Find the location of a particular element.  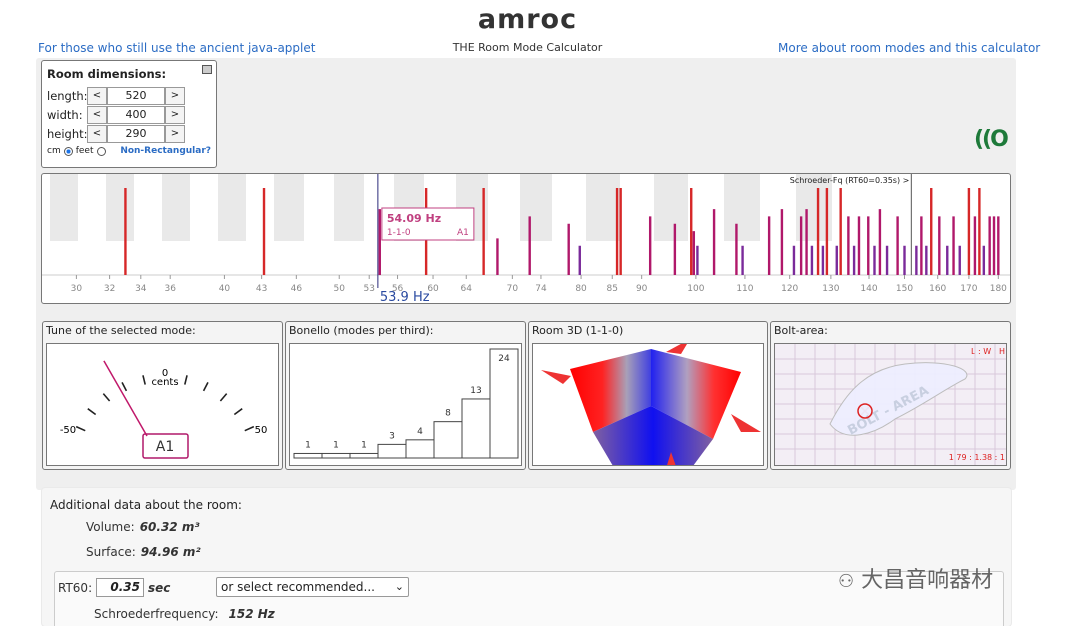

bonello-value: 24 is located at coordinates (504, 359).